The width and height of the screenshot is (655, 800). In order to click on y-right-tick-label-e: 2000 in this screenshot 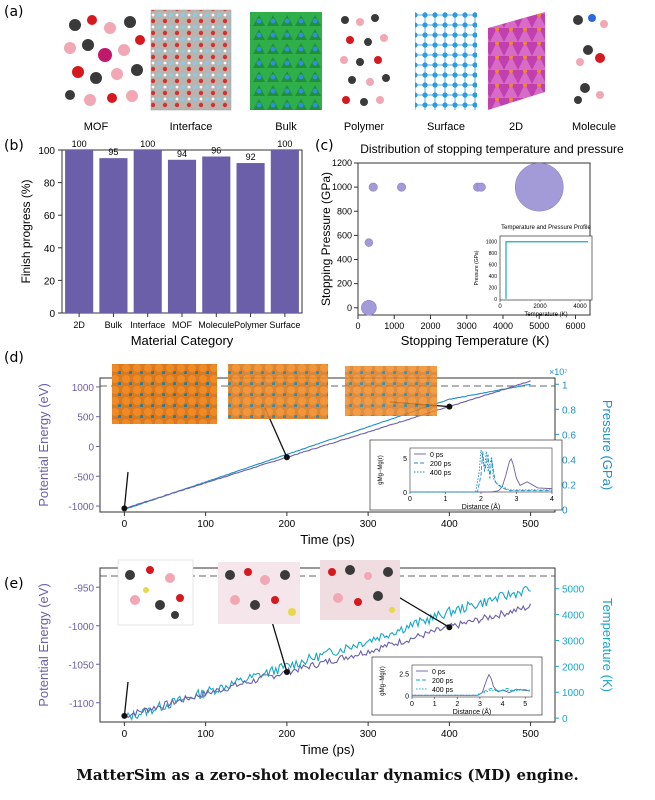, I will do `click(573, 667)`.